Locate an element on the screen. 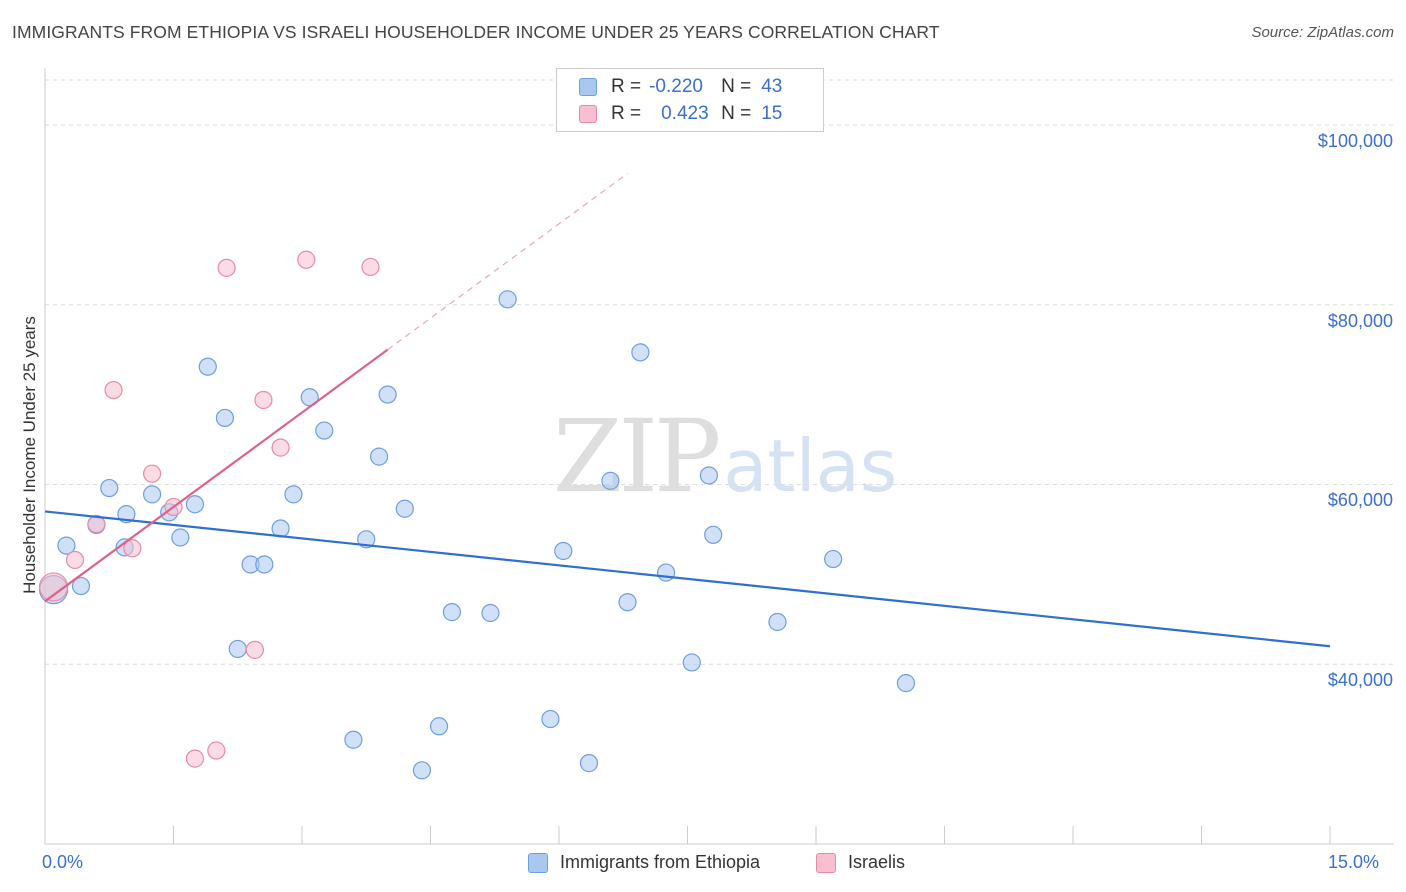  legend-swatch-ethiopia is located at coordinates (588, 87).